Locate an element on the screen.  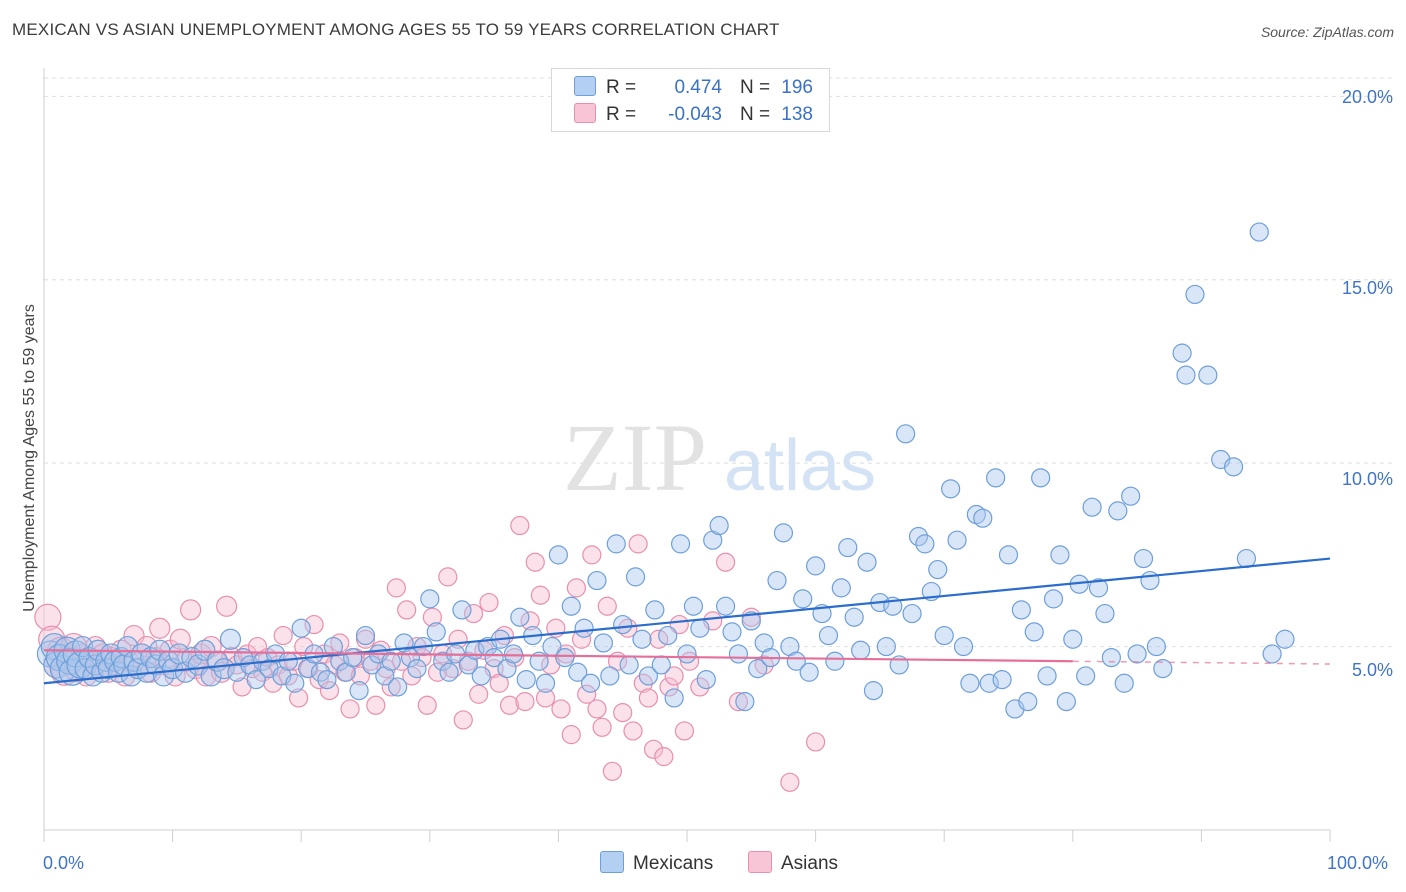
legend-row-asians: R = -0.043 N = 138 is located at coordinates (693, 114).